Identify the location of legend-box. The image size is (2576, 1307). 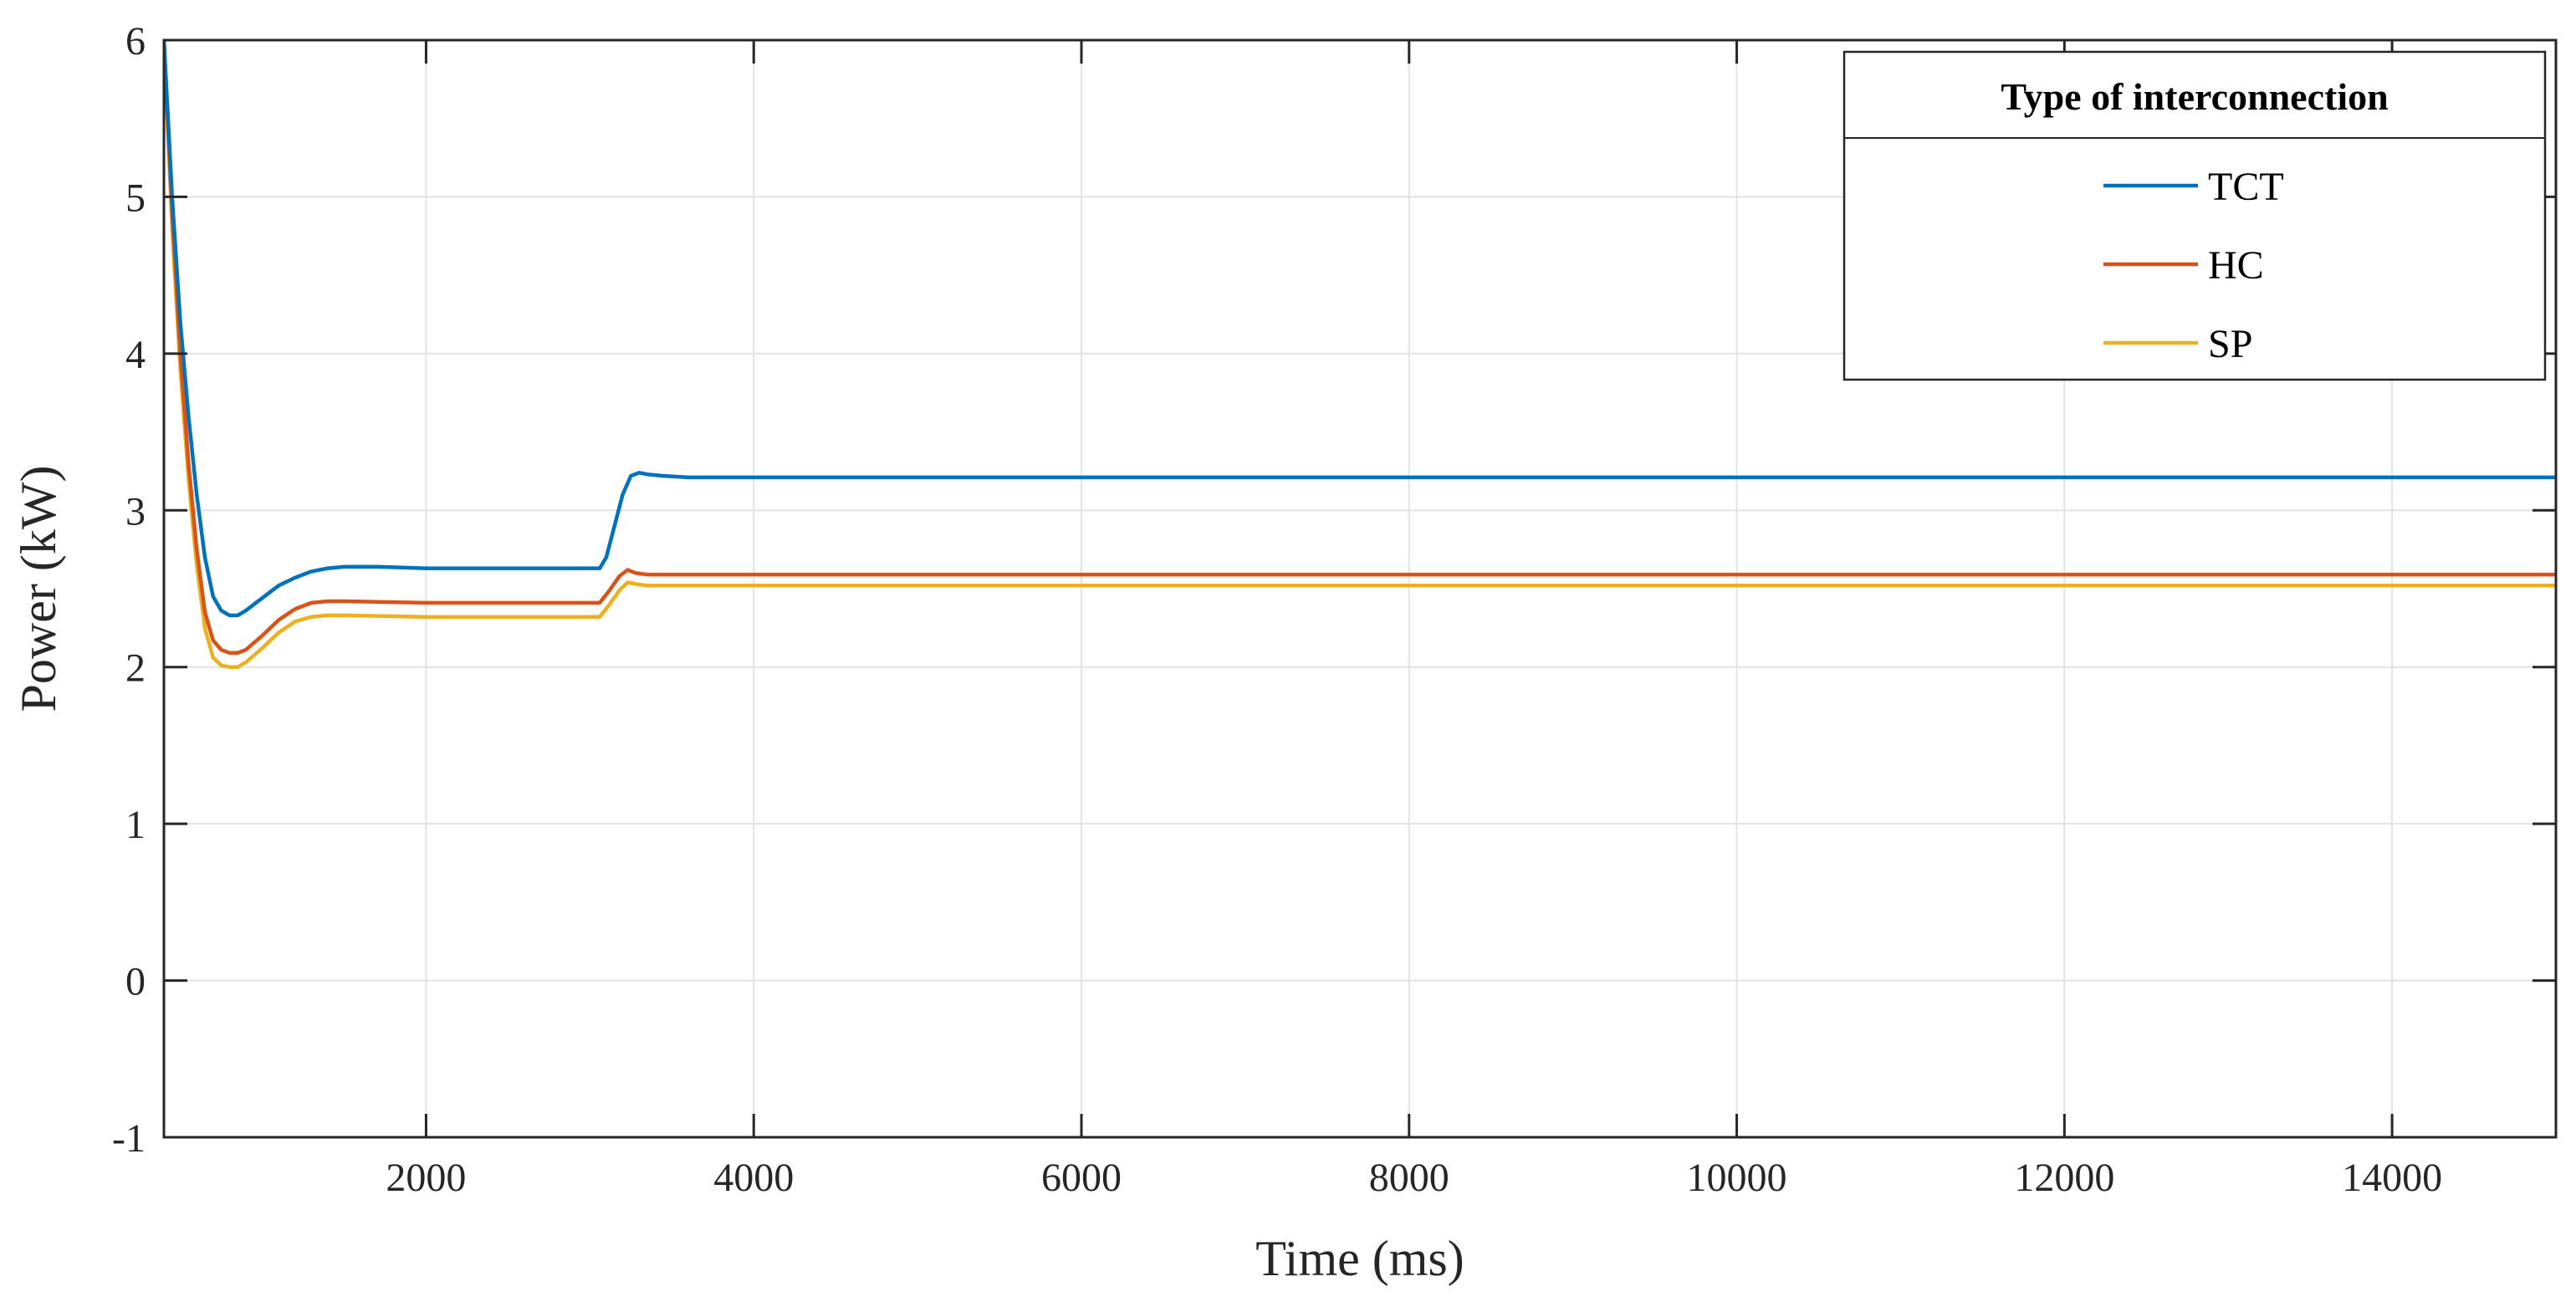
(2195, 215).